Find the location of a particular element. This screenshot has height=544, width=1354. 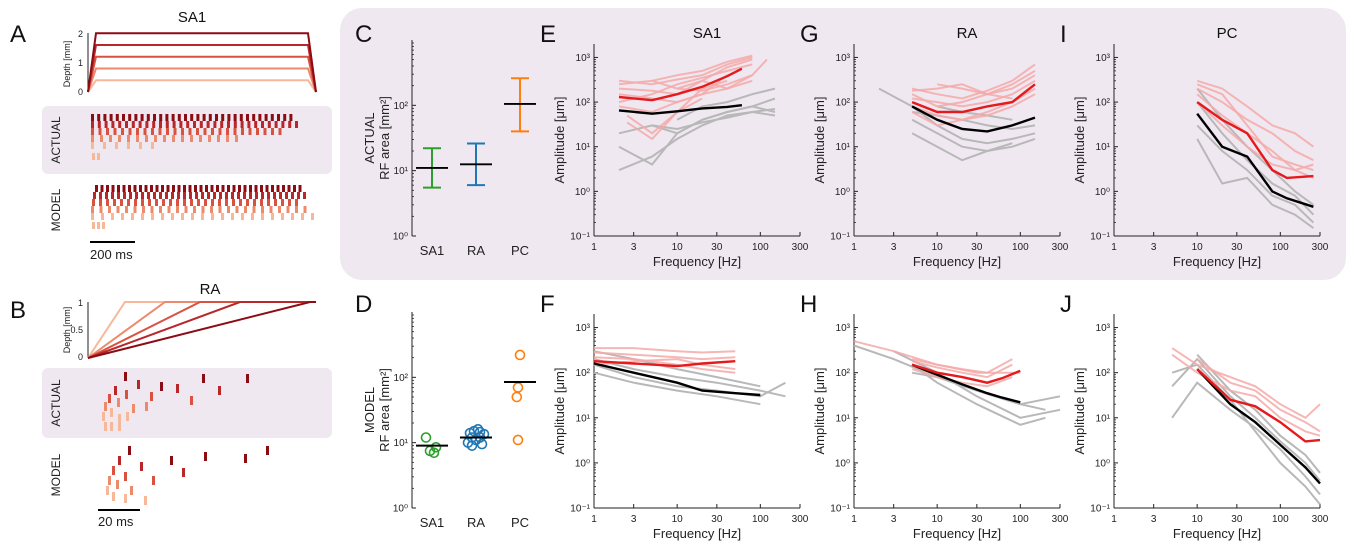

panel-i-ytick-label: 10⁰ is located at coordinates (1102, 192).